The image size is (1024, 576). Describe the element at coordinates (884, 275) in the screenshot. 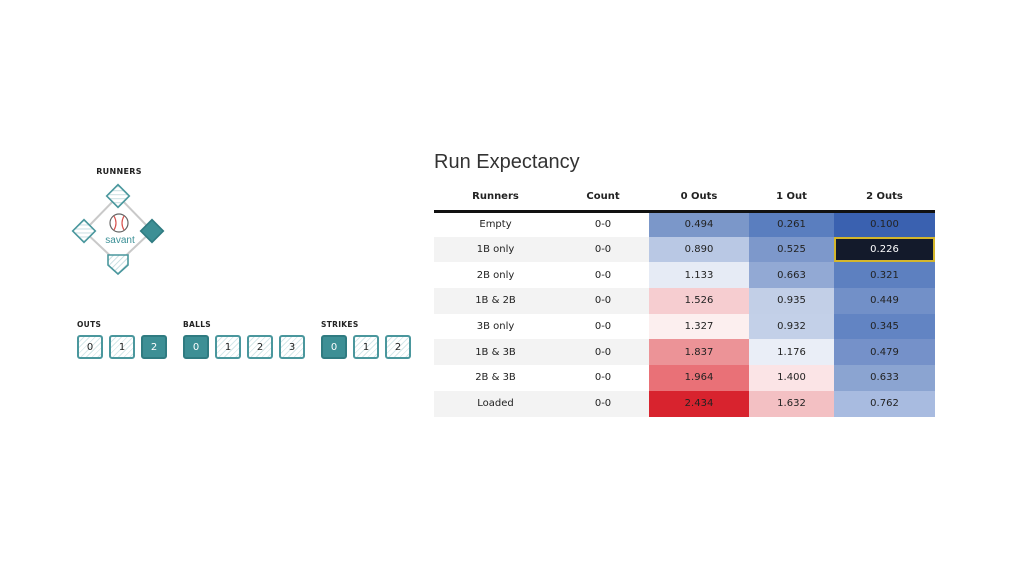

I see `run-value-cell: 0.321` at that location.